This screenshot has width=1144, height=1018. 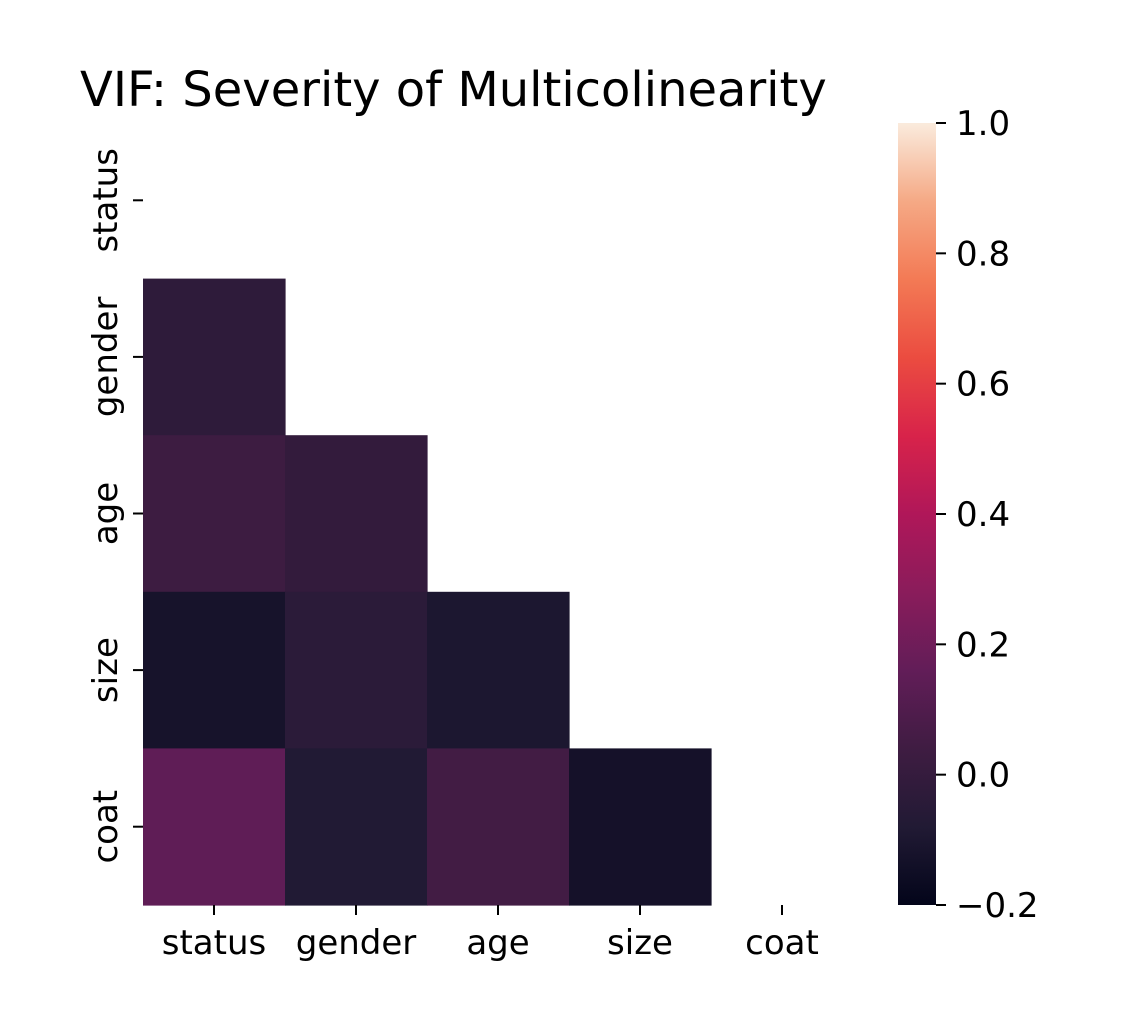 What do you see at coordinates (356, 670) in the screenshot?
I see `heatmap-cell-size-gender` at bounding box center [356, 670].